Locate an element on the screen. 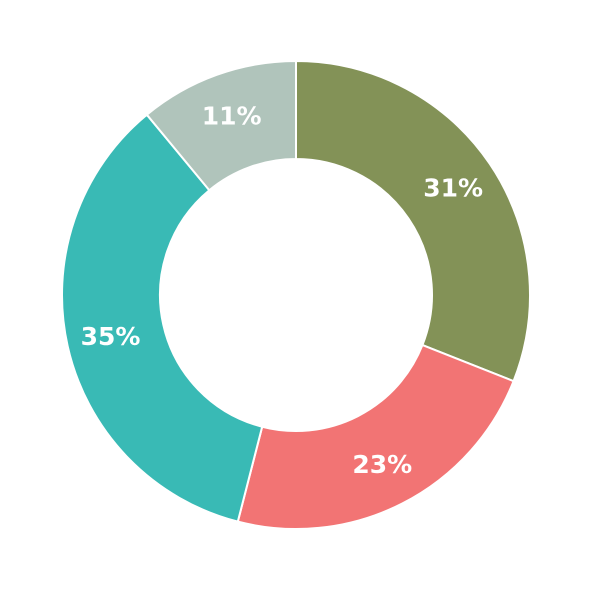 Image resolution: width=591 pixels, height=591 pixels. slice-label-0: 31% is located at coordinates (453, 188).